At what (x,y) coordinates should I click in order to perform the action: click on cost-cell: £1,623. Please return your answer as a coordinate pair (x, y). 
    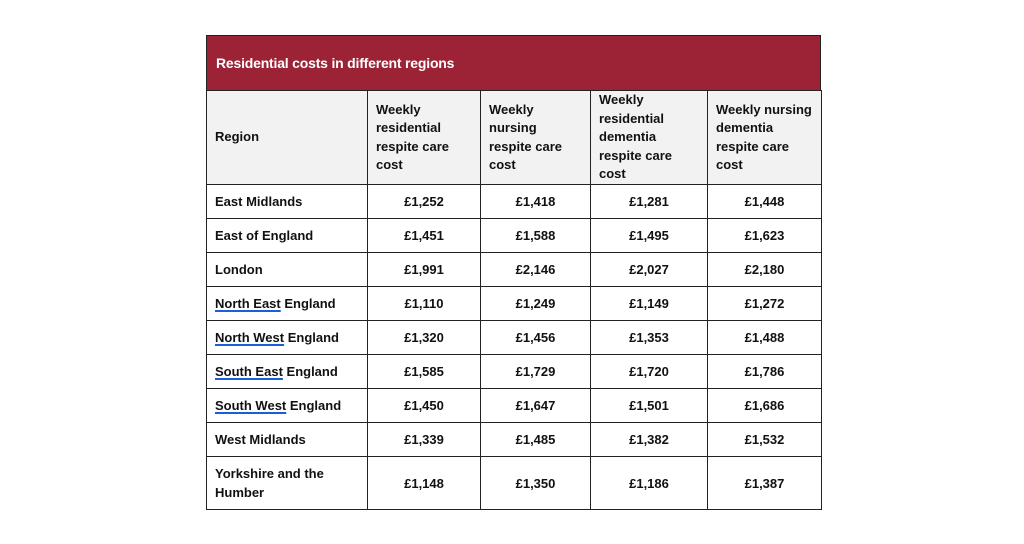
    Looking at the image, I should click on (764, 235).